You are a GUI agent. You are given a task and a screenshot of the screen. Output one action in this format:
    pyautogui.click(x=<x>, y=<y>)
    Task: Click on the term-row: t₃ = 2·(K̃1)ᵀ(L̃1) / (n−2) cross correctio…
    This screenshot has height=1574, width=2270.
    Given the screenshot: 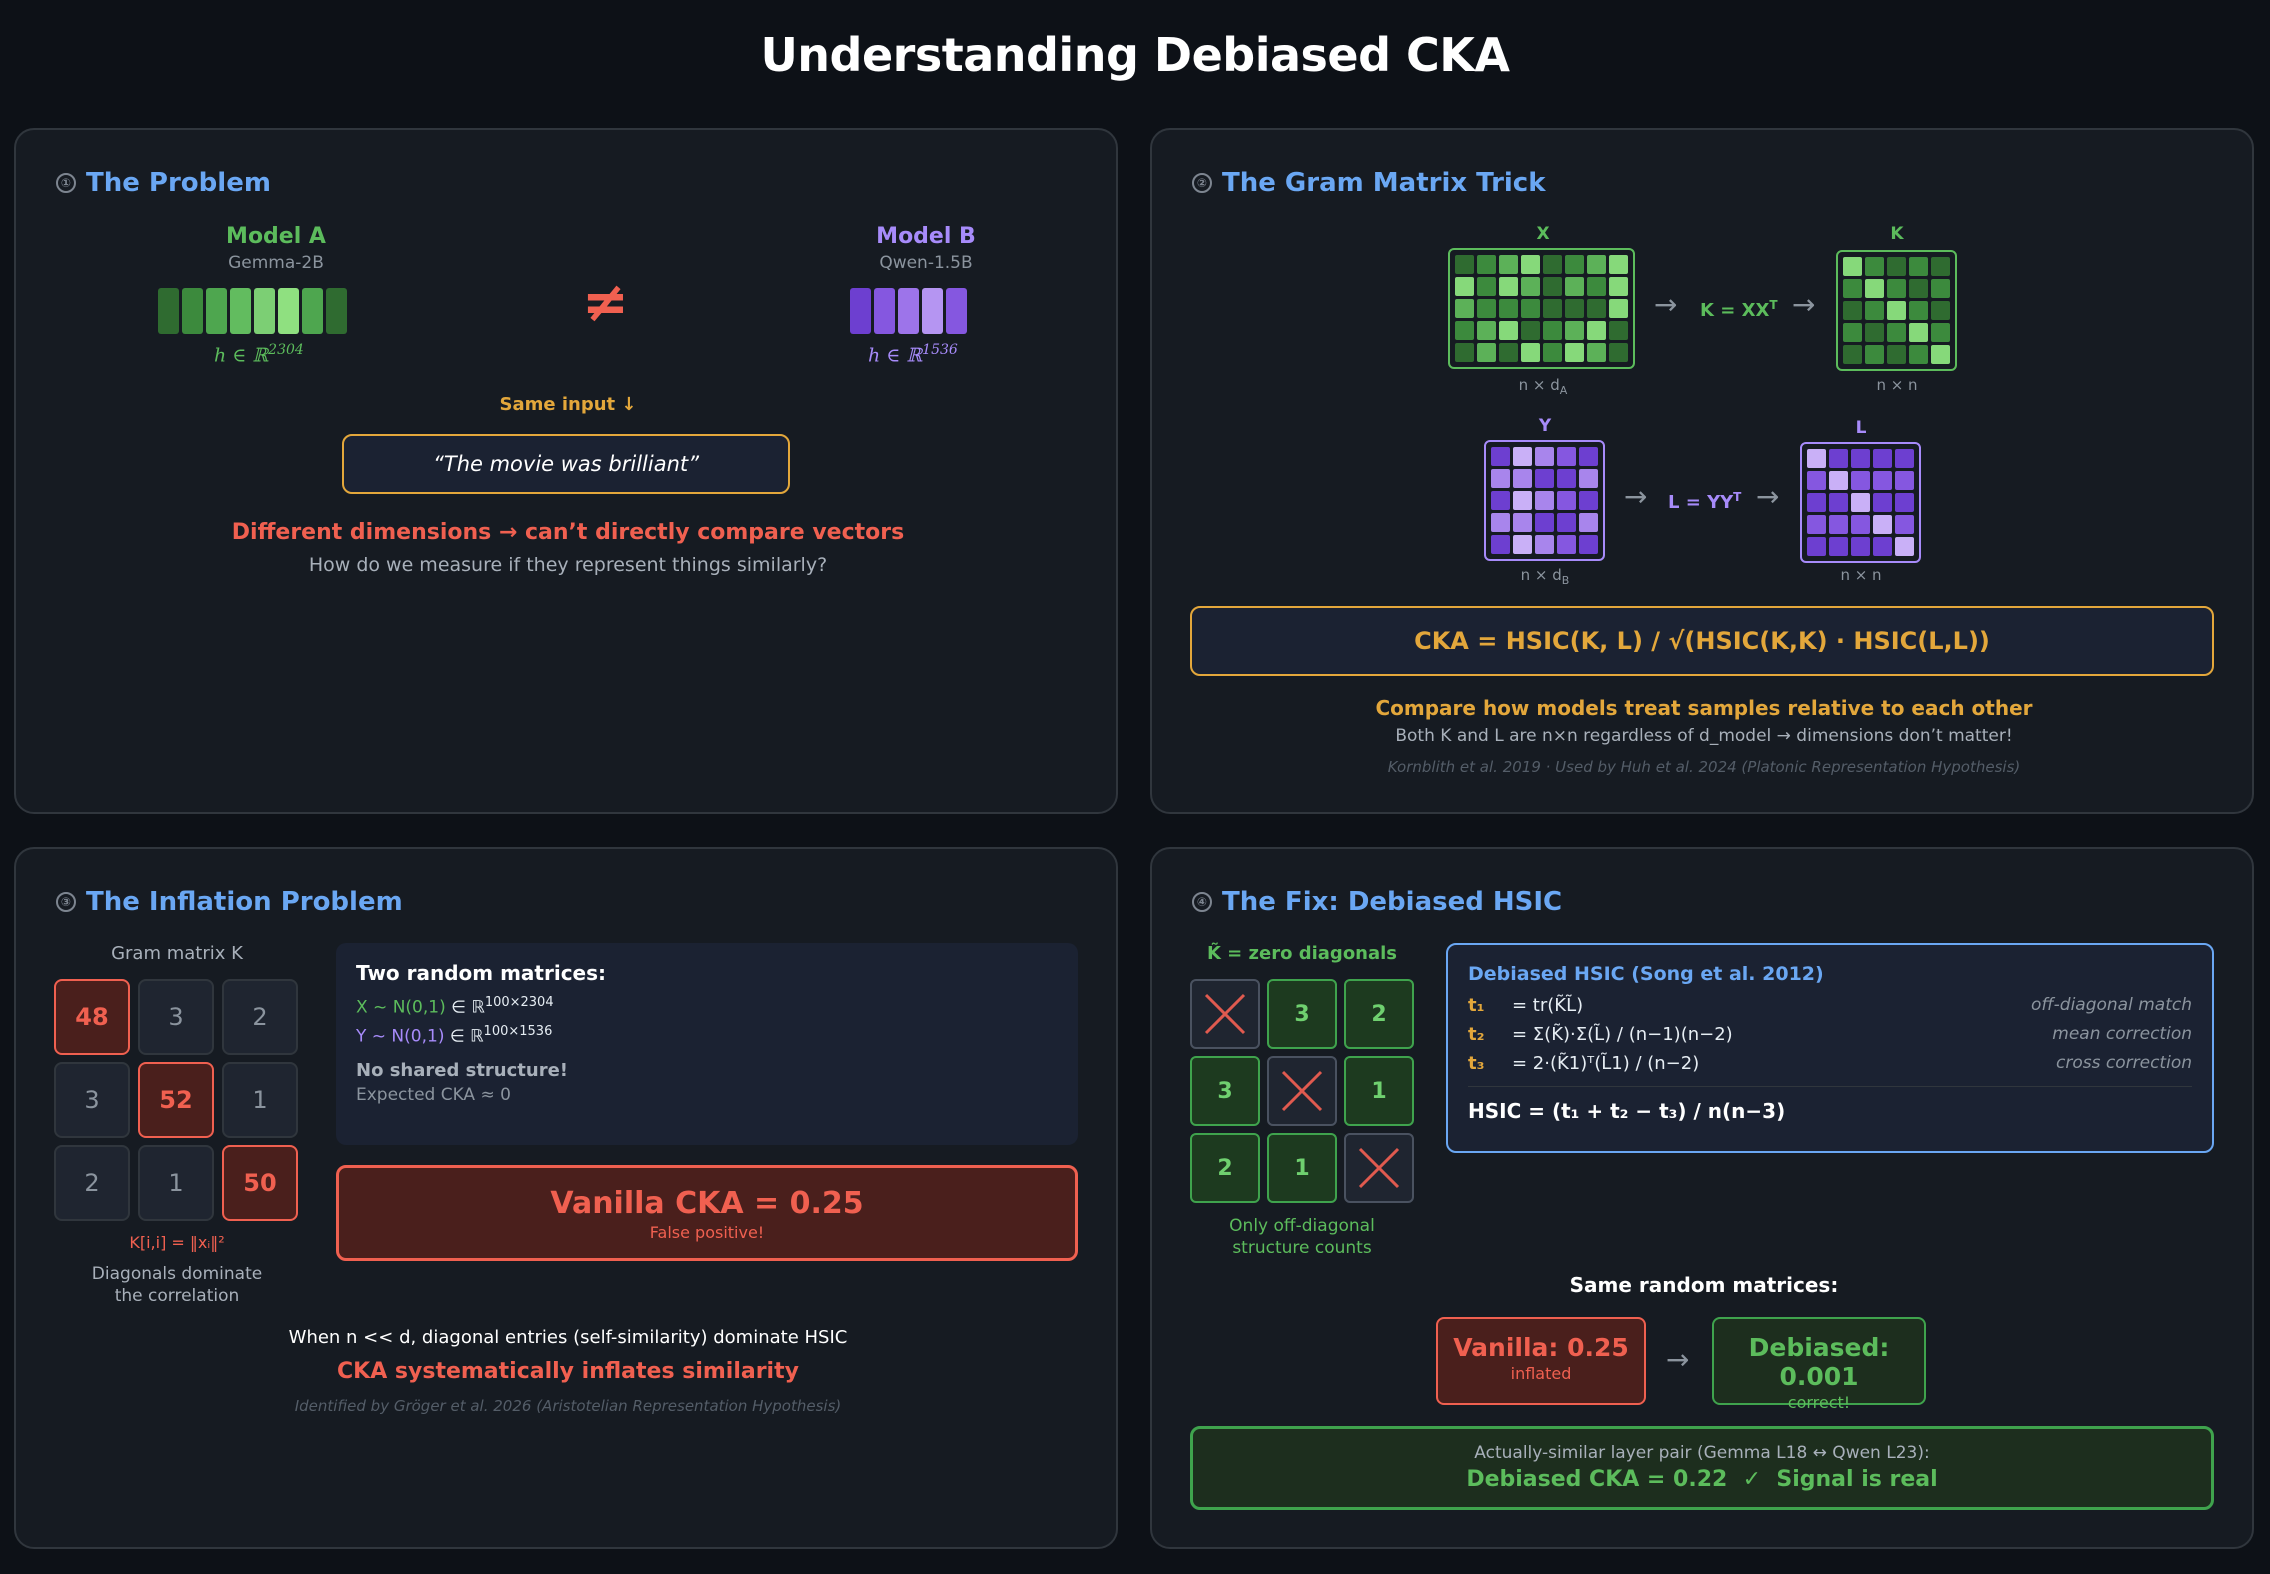 What is the action you would take?
    pyautogui.click(x=1830, y=1063)
    